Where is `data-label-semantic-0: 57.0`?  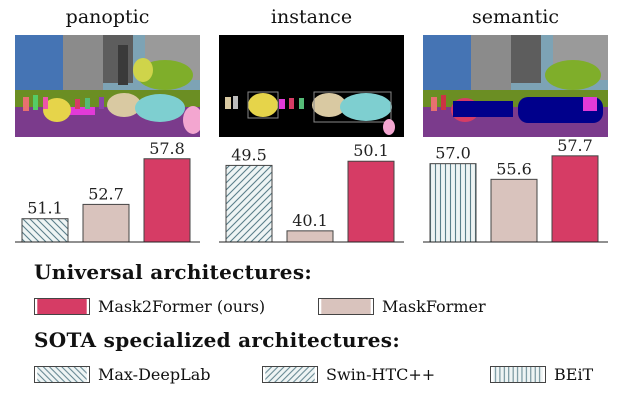
data-label-semantic-0: 57.0 is located at coordinates (453, 153).